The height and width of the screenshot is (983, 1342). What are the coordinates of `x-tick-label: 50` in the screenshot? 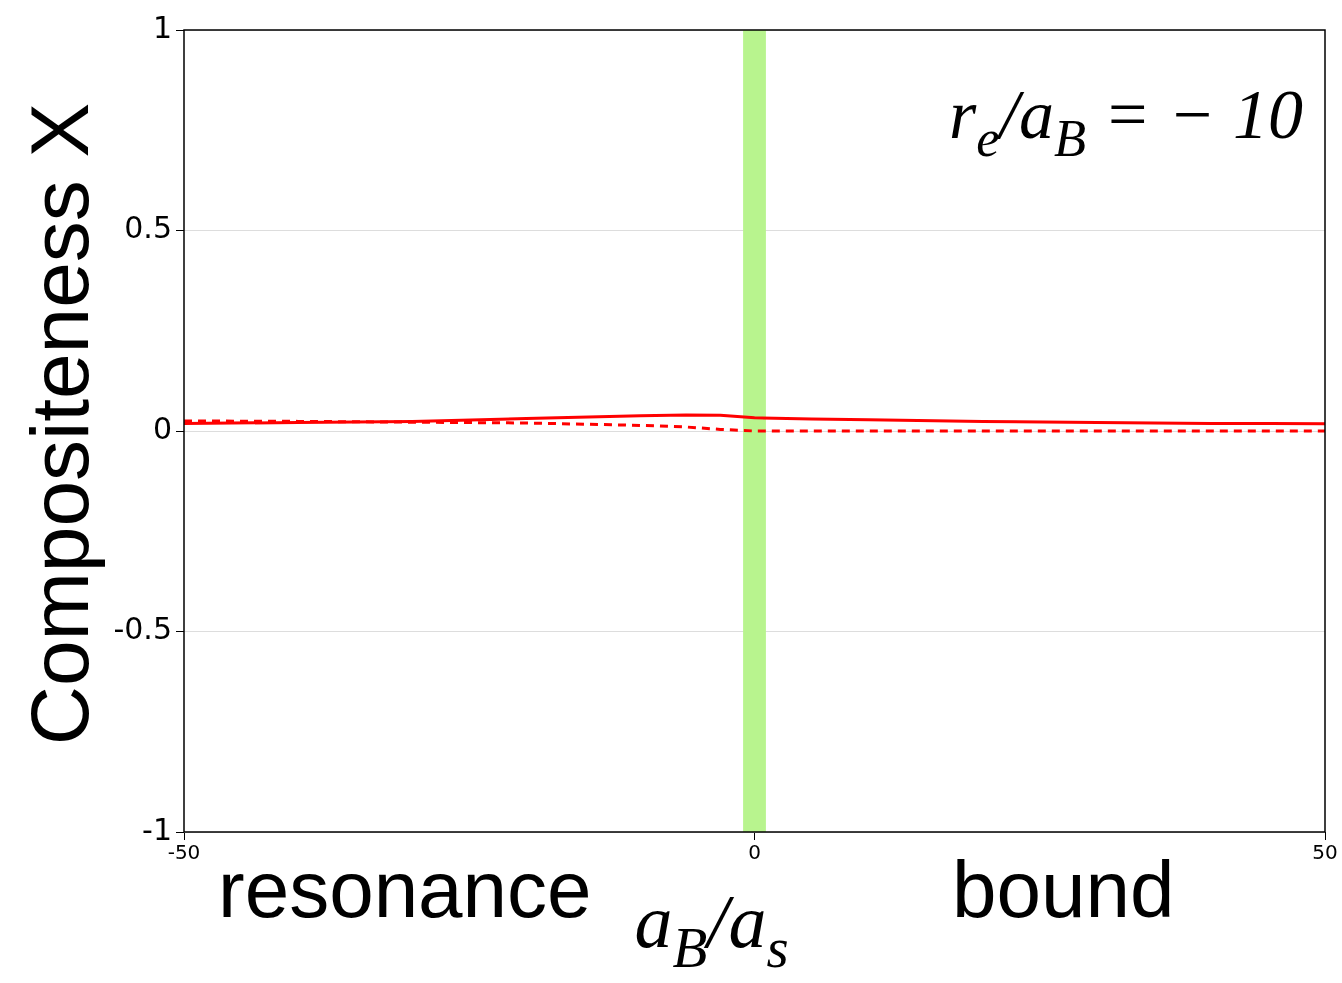 It's located at (1325, 852).